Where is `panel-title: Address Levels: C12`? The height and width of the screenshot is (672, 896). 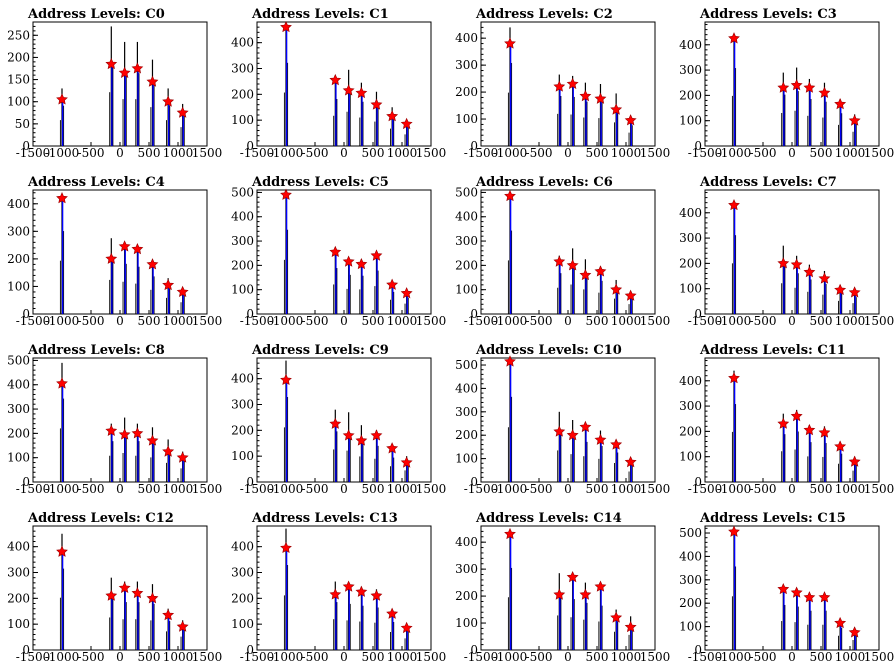 panel-title: Address Levels: C12 is located at coordinates (100, 518).